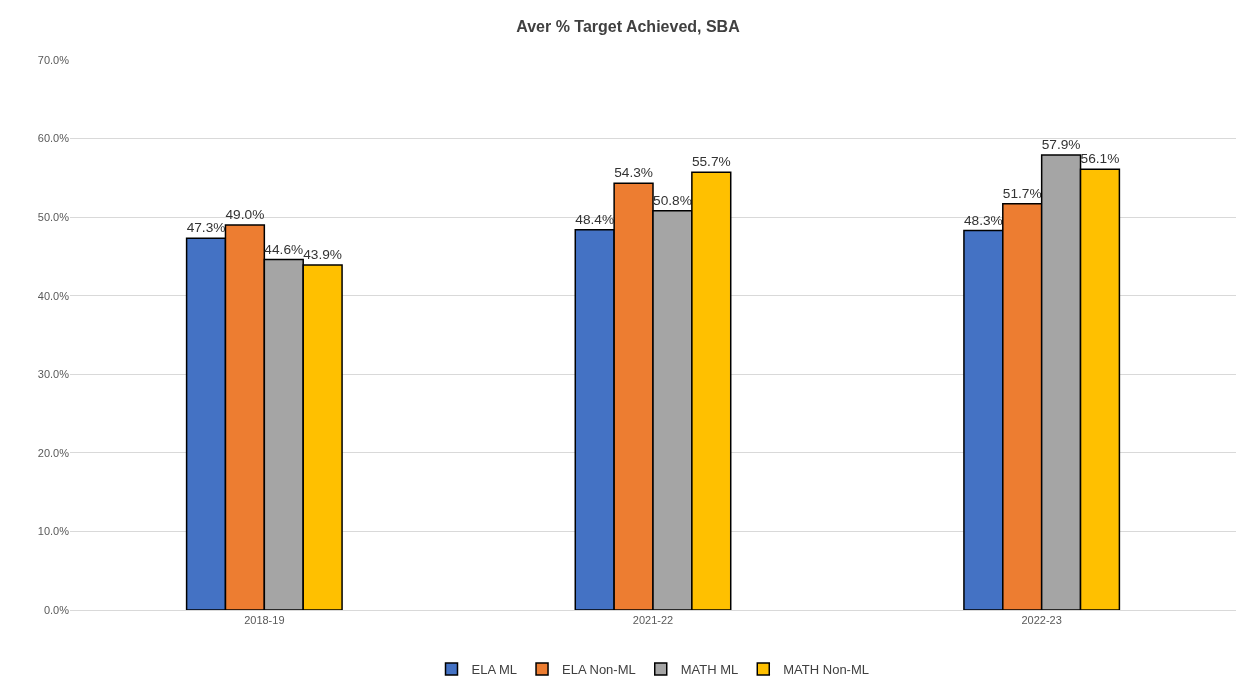 The height and width of the screenshot is (696, 1256). Describe the element at coordinates (53, 138) in the screenshot. I see `y-tick-label: 60.0%` at that location.